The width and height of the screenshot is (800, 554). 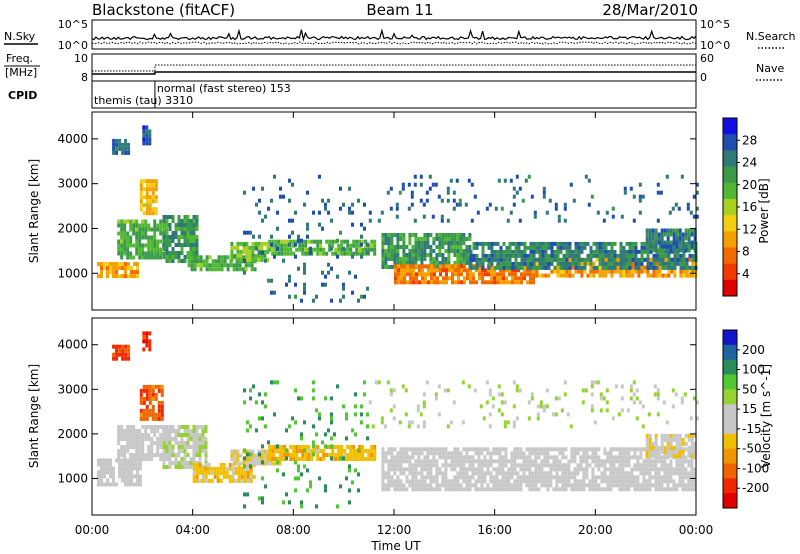 What do you see at coordinates (755, 488) in the screenshot?
I see `colorbar-tick-label: -200` at bounding box center [755, 488].